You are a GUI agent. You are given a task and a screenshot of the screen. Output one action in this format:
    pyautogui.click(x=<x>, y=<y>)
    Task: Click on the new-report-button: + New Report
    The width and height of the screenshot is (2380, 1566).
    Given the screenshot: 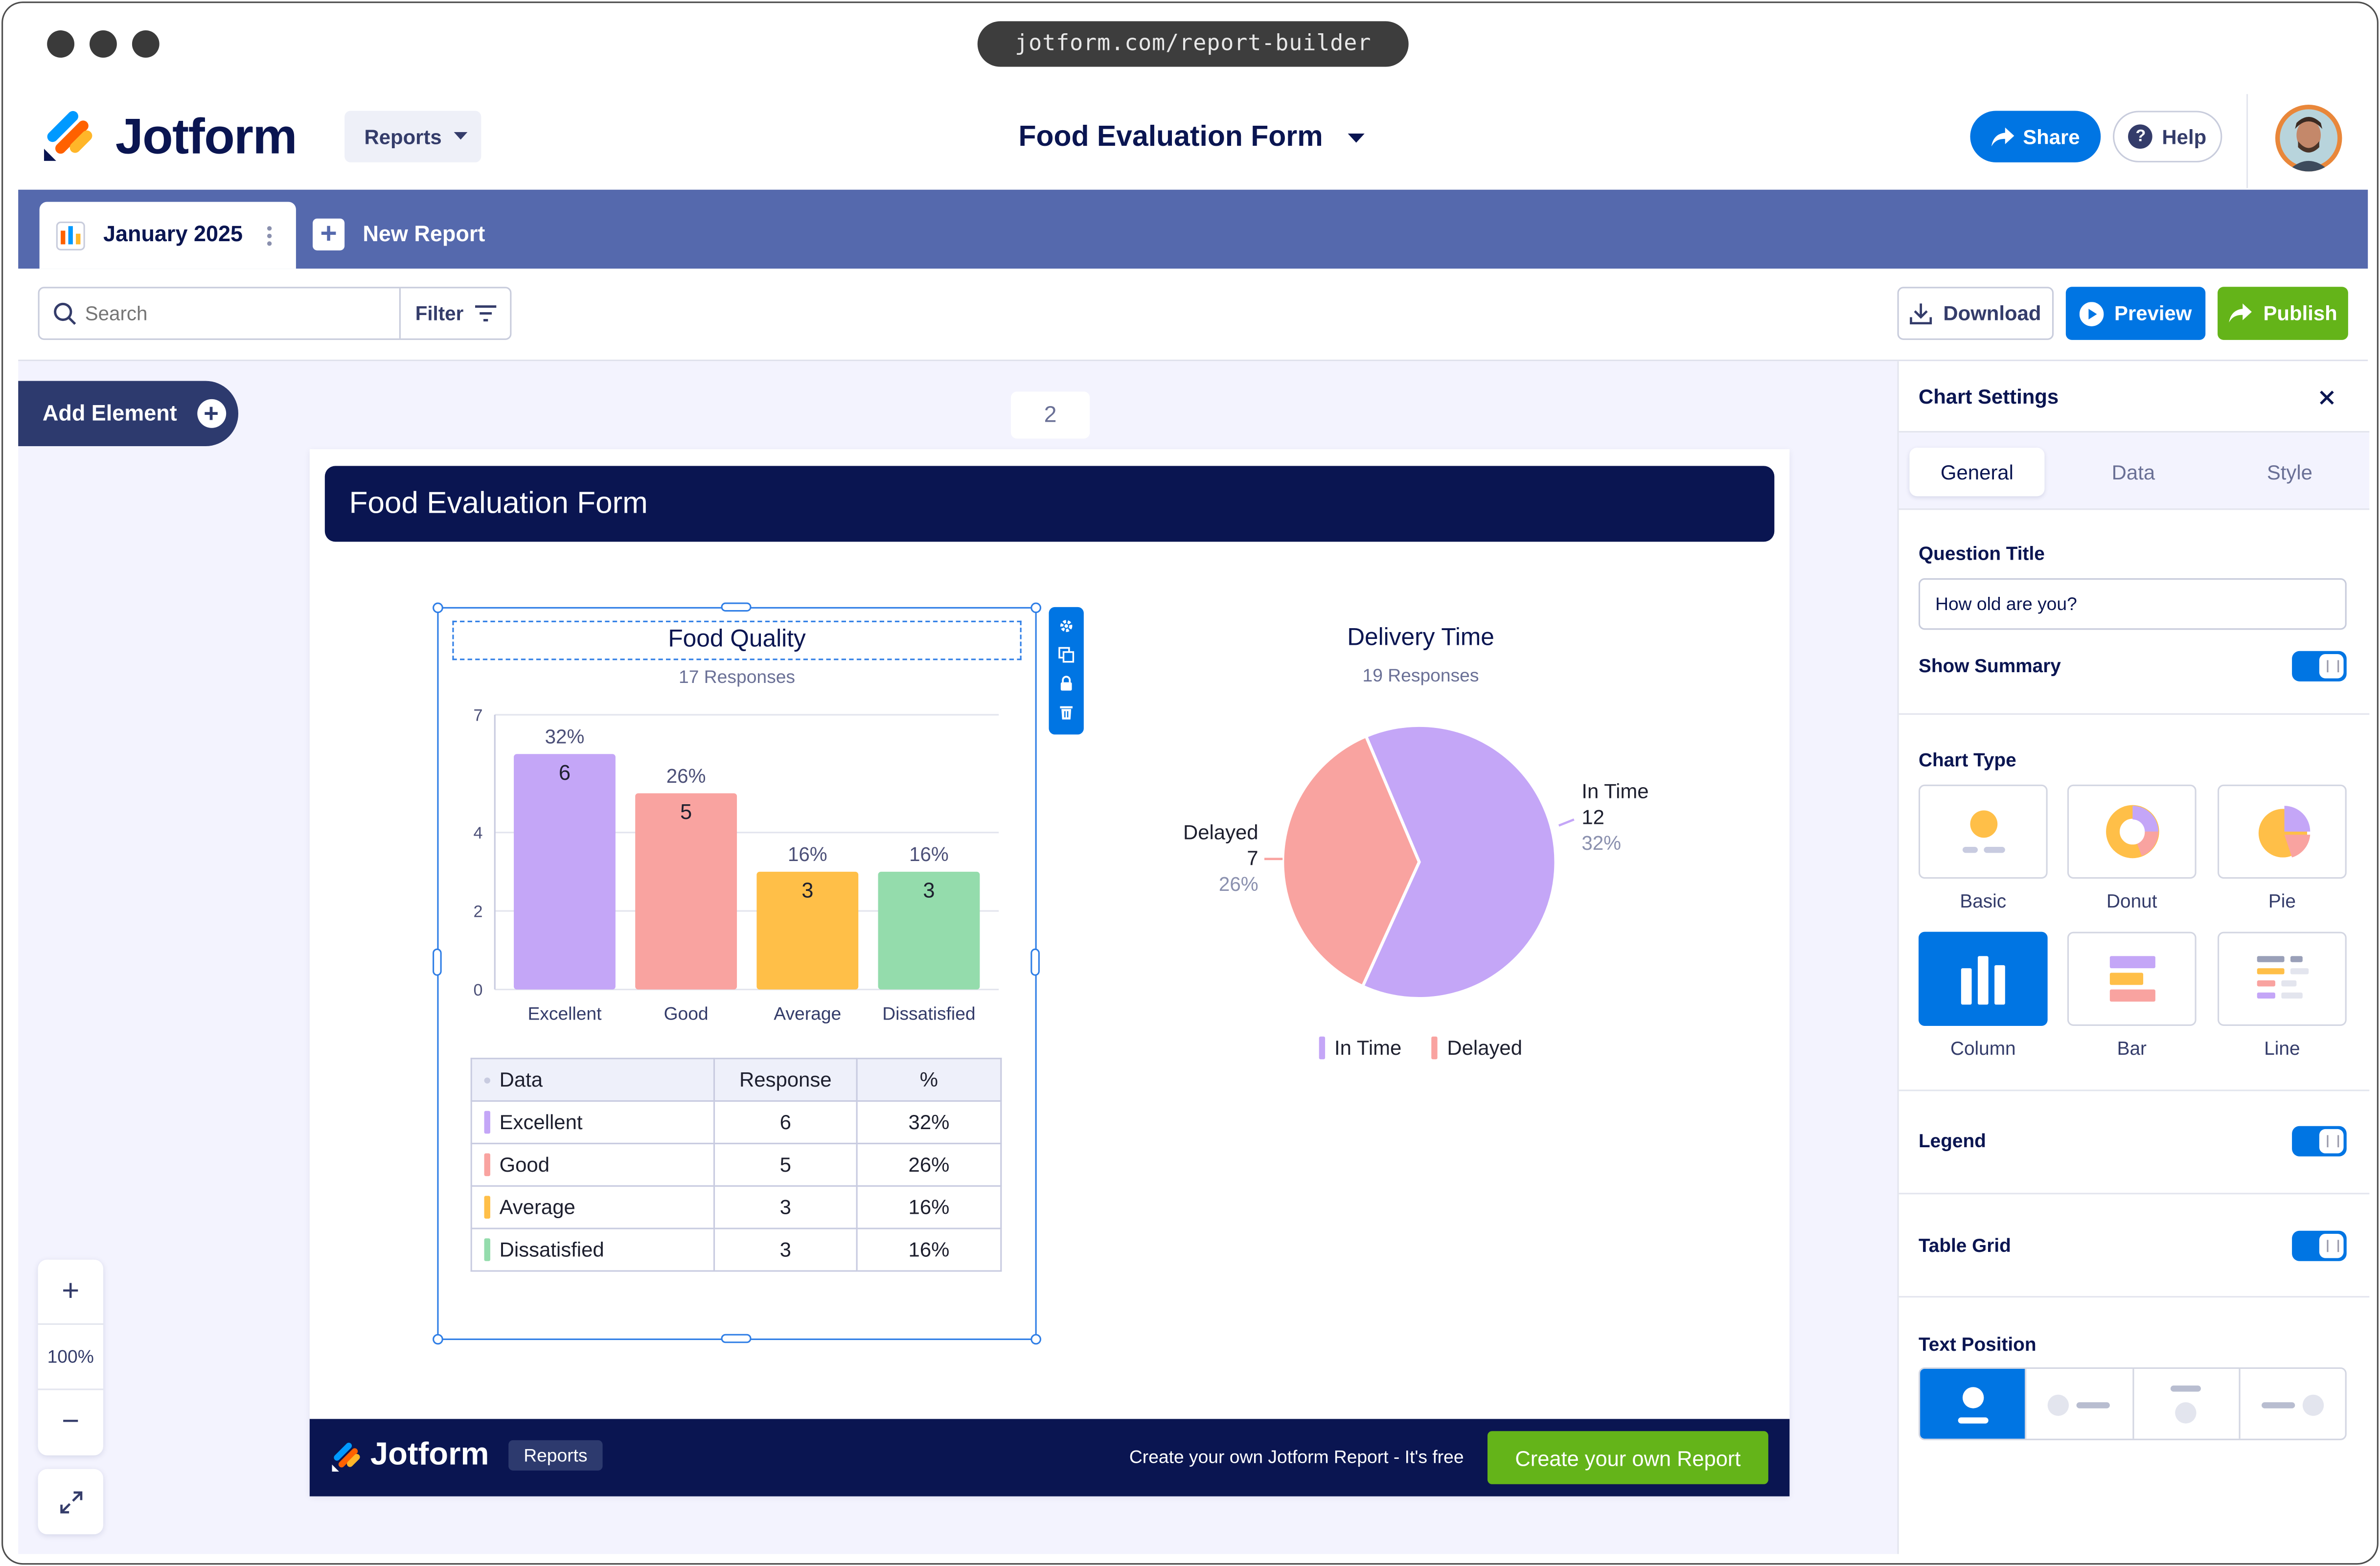 What is the action you would take?
    pyautogui.click(x=399, y=234)
    